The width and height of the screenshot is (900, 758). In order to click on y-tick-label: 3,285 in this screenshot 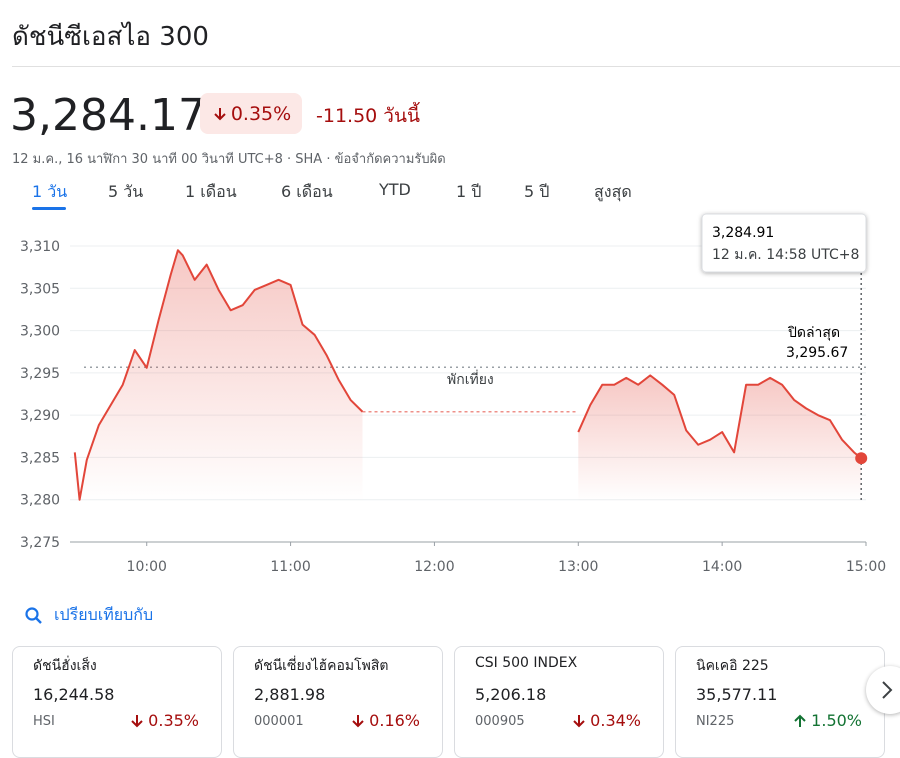, I will do `click(40, 458)`.